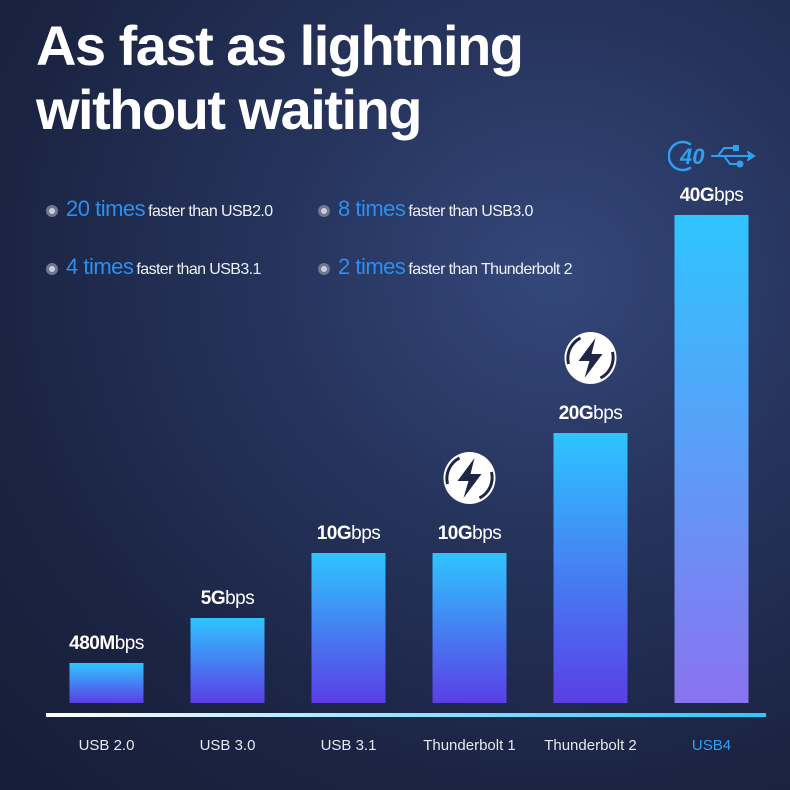 The height and width of the screenshot is (790, 790). What do you see at coordinates (228, 745) in the screenshot?
I see `category-label: USB 3.0` at bounding box center [228, 745].